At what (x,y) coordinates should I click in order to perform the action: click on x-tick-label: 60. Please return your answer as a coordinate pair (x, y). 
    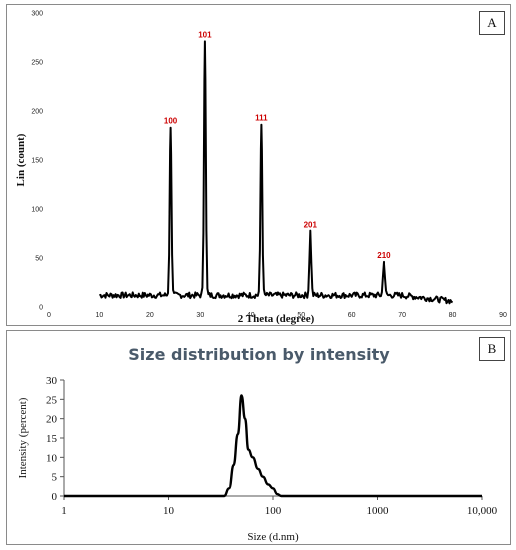
    Looking at the image, I should click on (352, 315).